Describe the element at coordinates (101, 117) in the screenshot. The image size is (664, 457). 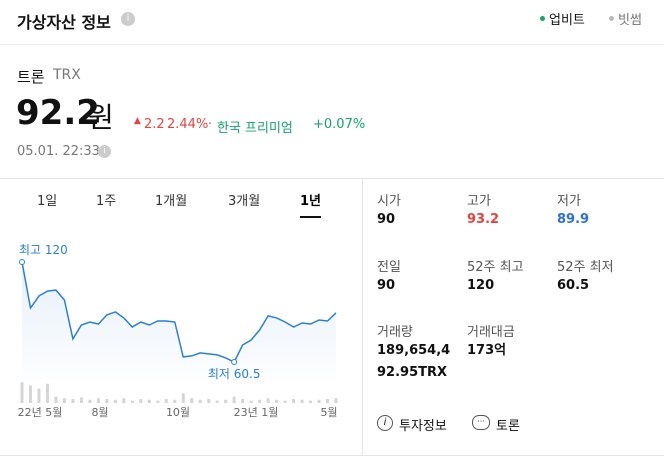
I see `price-unit: 원` at that location.